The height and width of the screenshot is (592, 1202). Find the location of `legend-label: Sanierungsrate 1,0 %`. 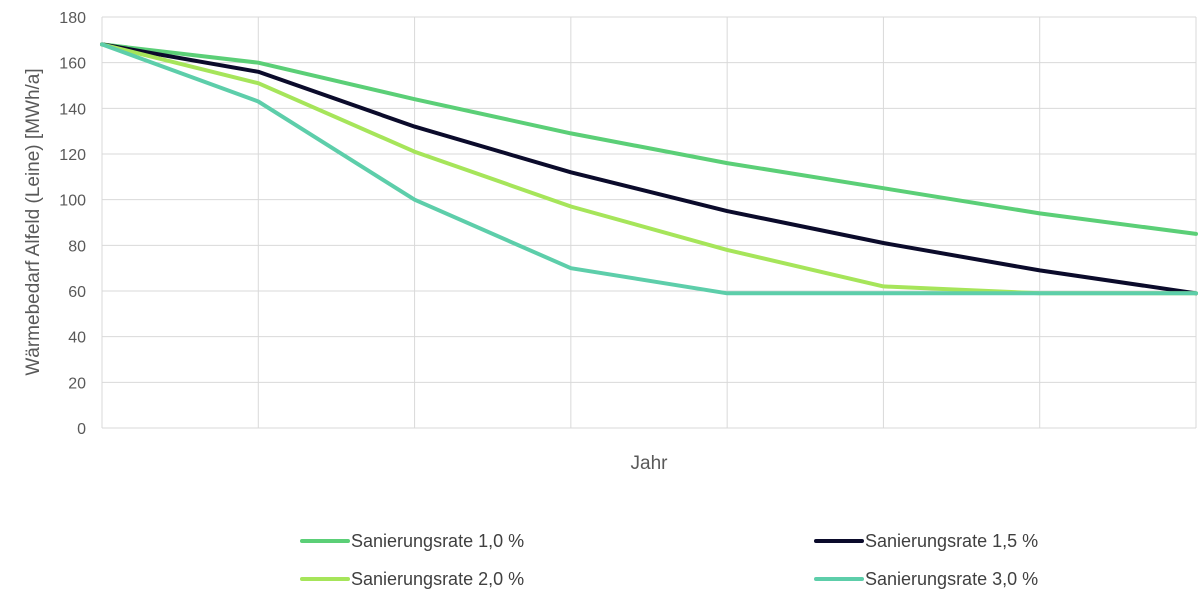

legend-label: Sanierungsrate 1,0 % is located at coordinates (437, 541).